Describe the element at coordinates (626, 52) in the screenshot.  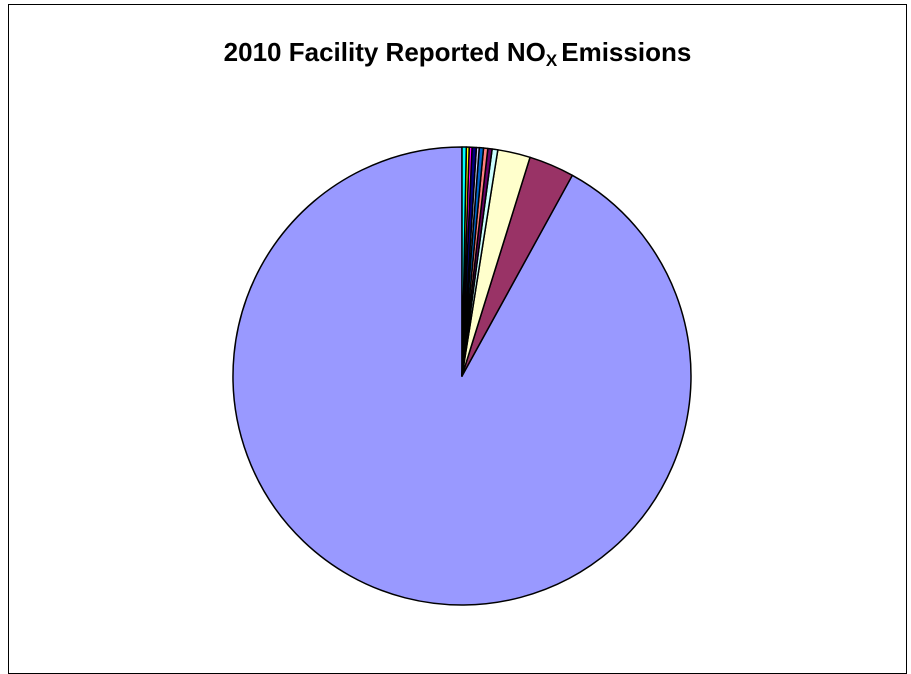
I see `chart-title-end: Emissions` at that location.